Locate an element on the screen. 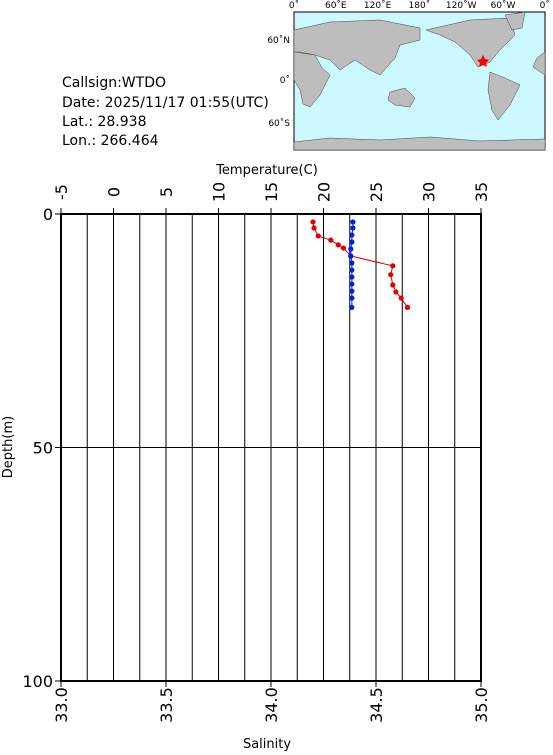  callsign: Callsign:WTDO is located at coordinates (114, 83).